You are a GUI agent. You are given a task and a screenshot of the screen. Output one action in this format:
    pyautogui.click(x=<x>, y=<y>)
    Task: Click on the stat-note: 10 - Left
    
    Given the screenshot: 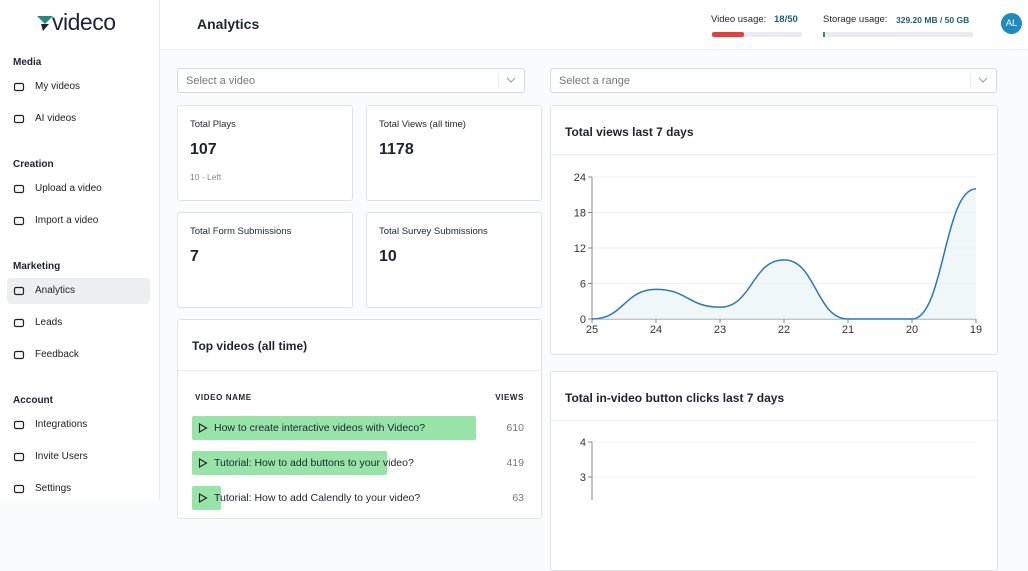 What is the action you would take?
    pyautogui.click(x=206, y=177)
    